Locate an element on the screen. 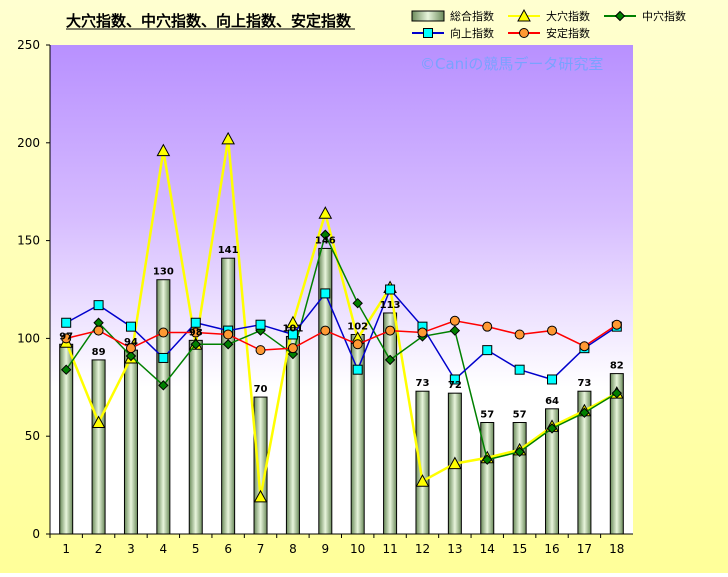  x-tick-label-7: 7 is located at coordinates (261, 549).